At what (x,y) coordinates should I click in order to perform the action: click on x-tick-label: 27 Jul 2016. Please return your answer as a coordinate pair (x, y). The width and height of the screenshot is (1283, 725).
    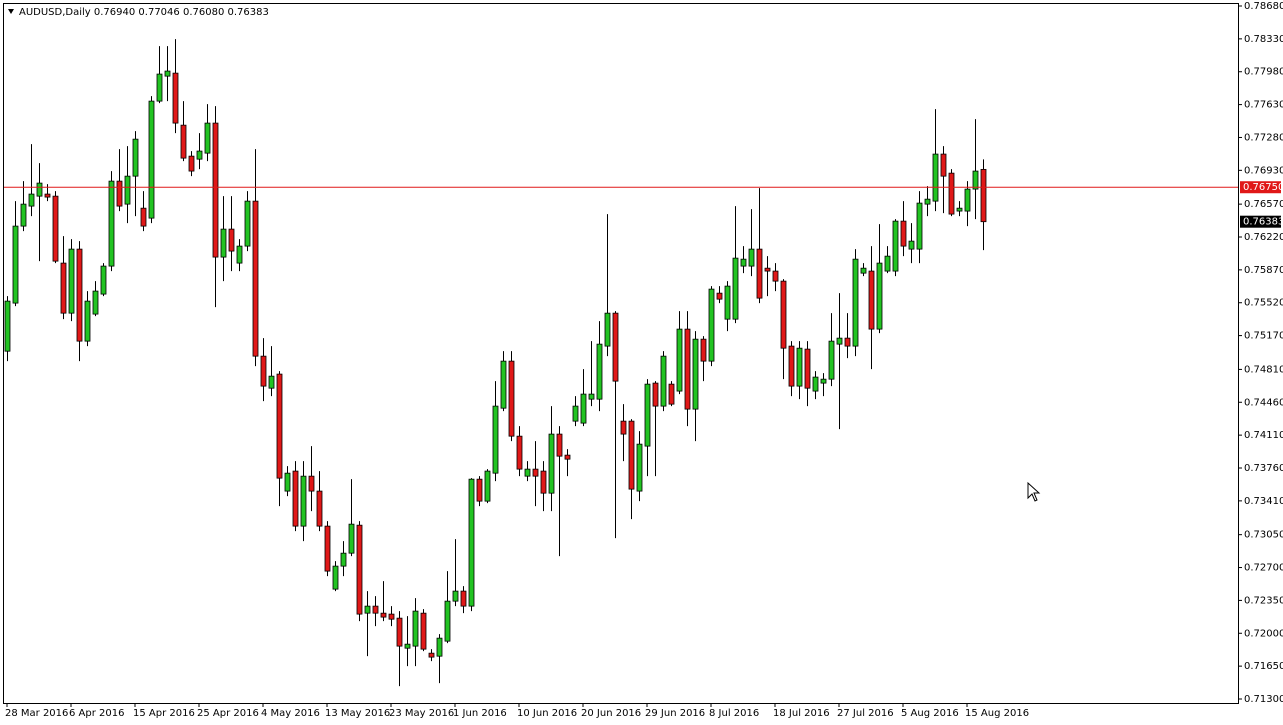
    Looking at the image, I should click on (865, 713).